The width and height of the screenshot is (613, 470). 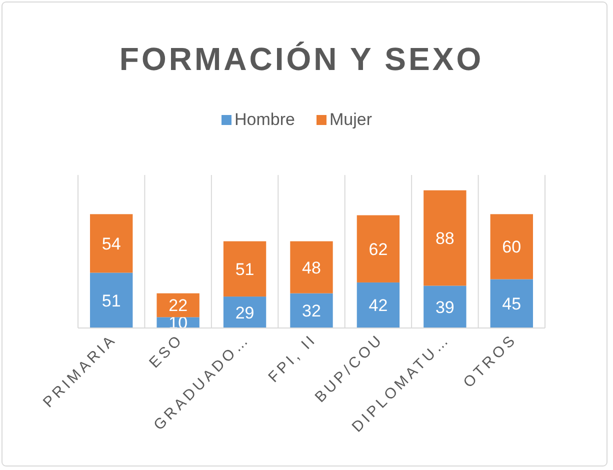 I want to click on data-label: 48, so click(x=311, y=268).